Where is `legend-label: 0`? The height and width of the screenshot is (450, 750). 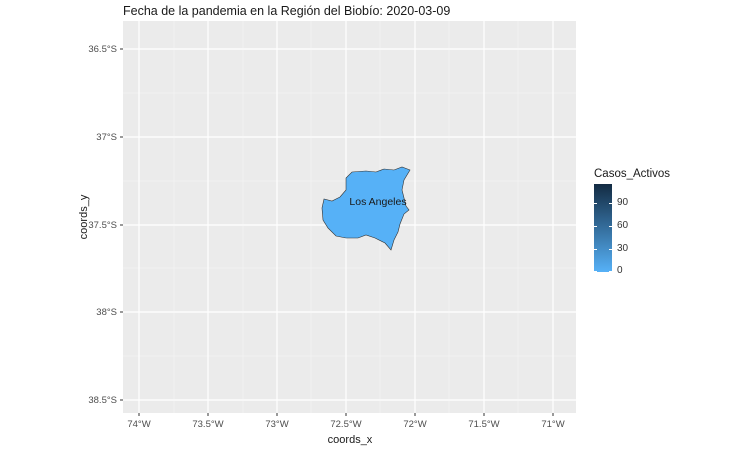 legend-label: 0 is located at coordinates (620, 270).